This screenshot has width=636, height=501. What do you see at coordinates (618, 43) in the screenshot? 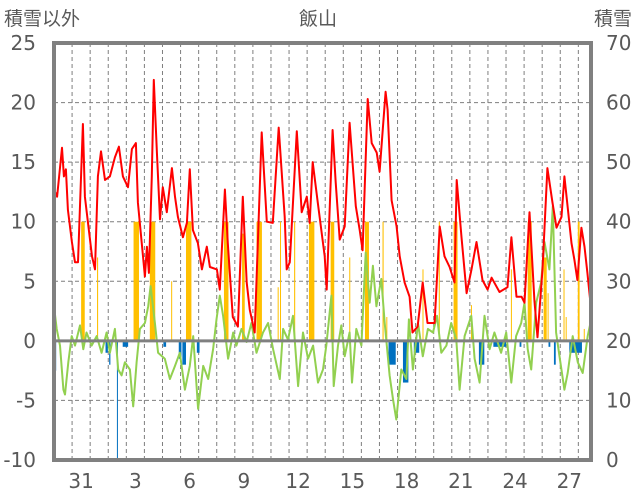
I see `right-tick-label: 70` at bounding box center [618, 43].